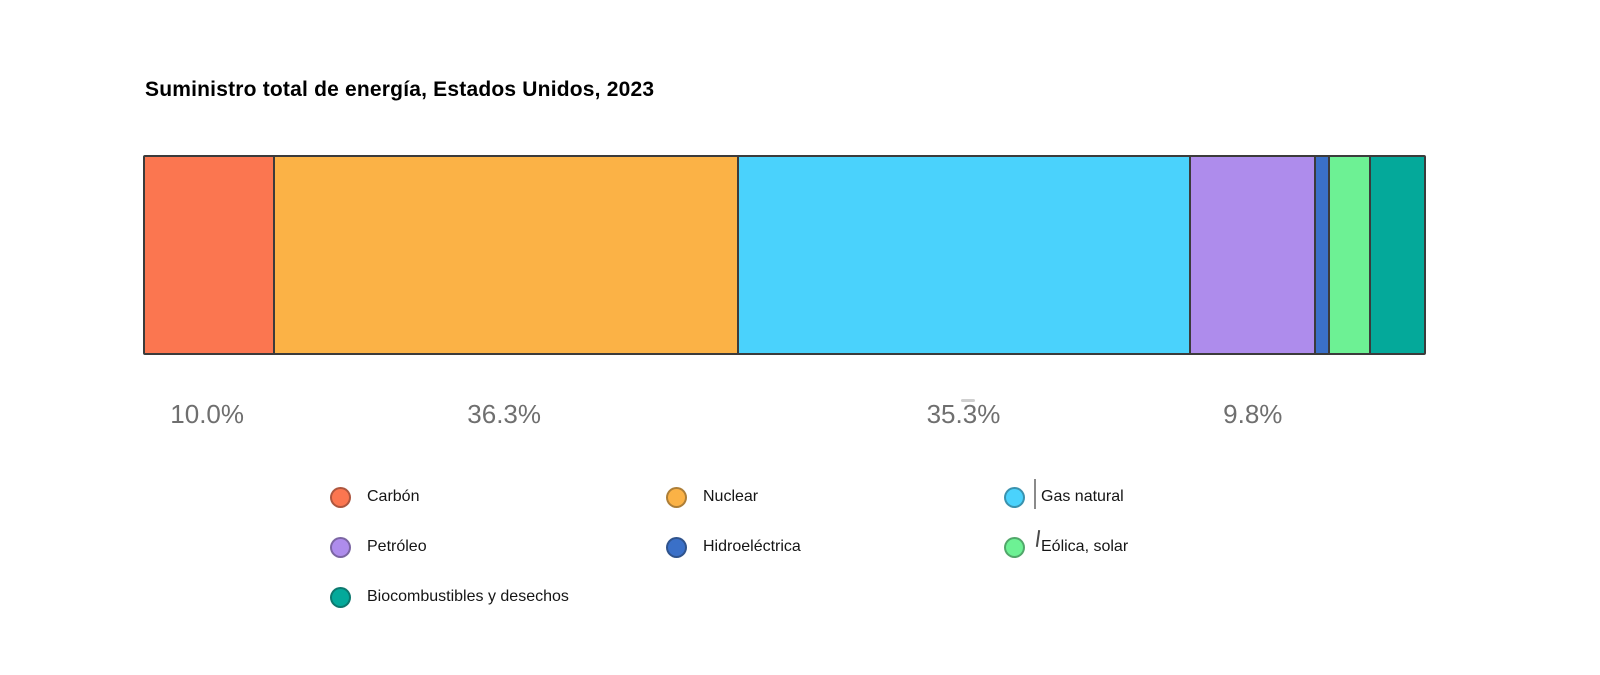  I want to click on bar-segment-gas-natural, so click(963, 255).